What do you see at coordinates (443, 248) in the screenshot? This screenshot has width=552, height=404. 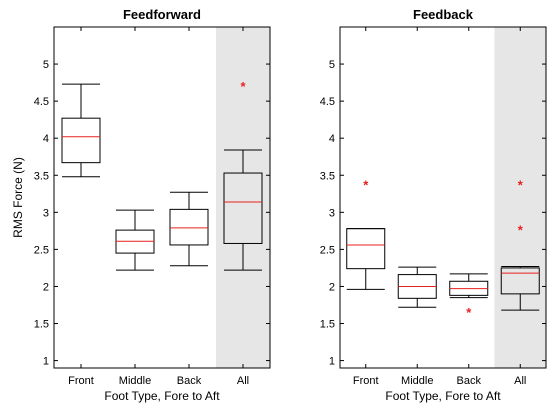 I see `boxes: ****` at bounding box center [443, 248].